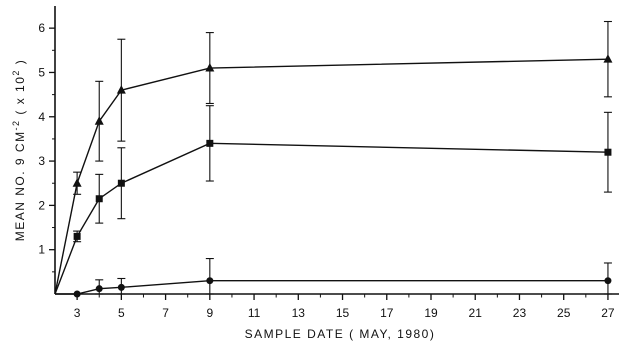 This screenshot has width=621, height=348. What do you see at coordinates (20, 98) in the screenshot?
I see `y-axis-title-mid: ( x 10` at bounding box center [20, 98].